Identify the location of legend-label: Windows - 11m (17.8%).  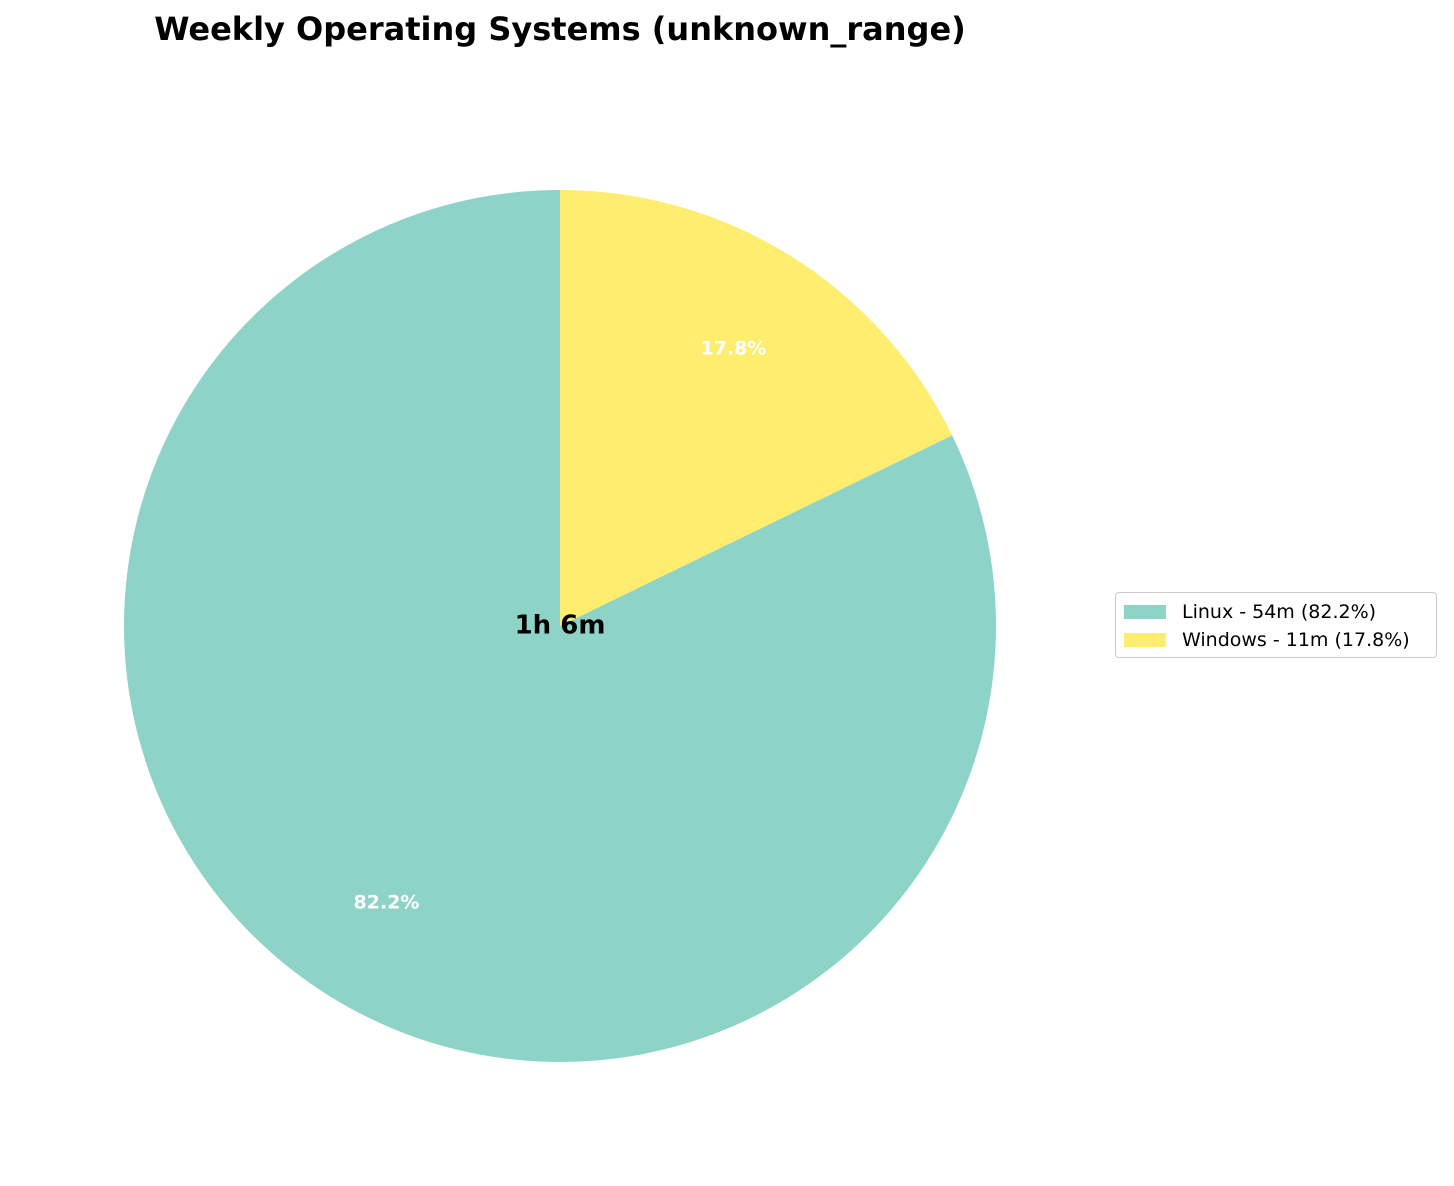
(1296, 640).